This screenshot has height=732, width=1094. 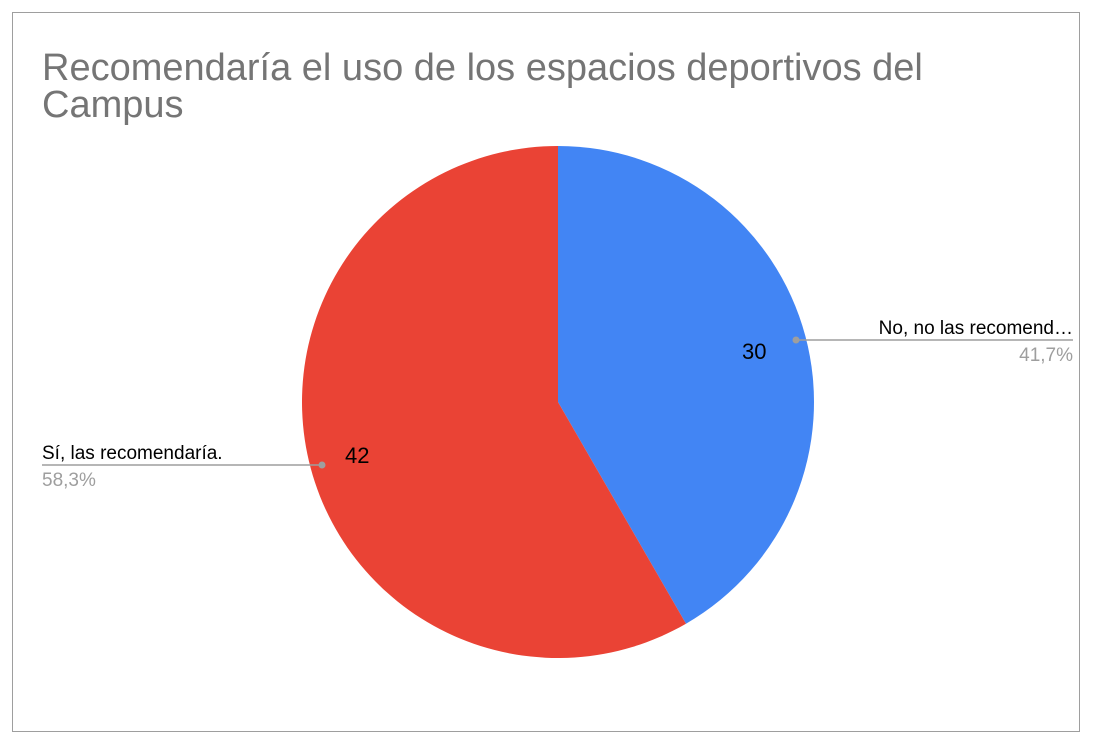 I want to click on slice-value-label: 42, so click(x=357, y=455).